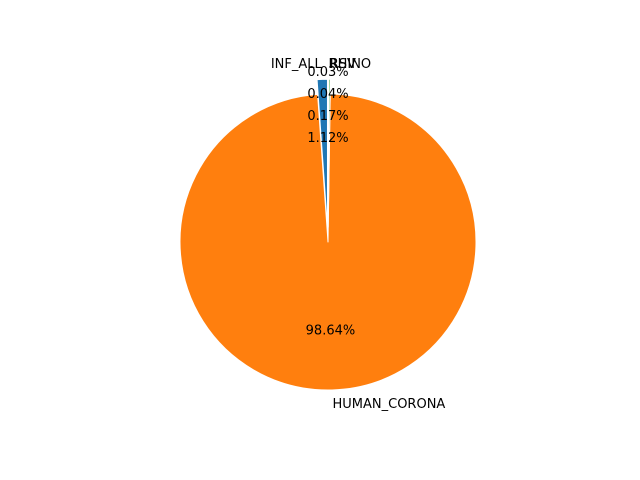 This screenshot has height=480, width=640. What do you see at coordinates (327, 72) in the screenshot?
I see `slice-percent-label: 0.03%` at bounding box center [327, 72].